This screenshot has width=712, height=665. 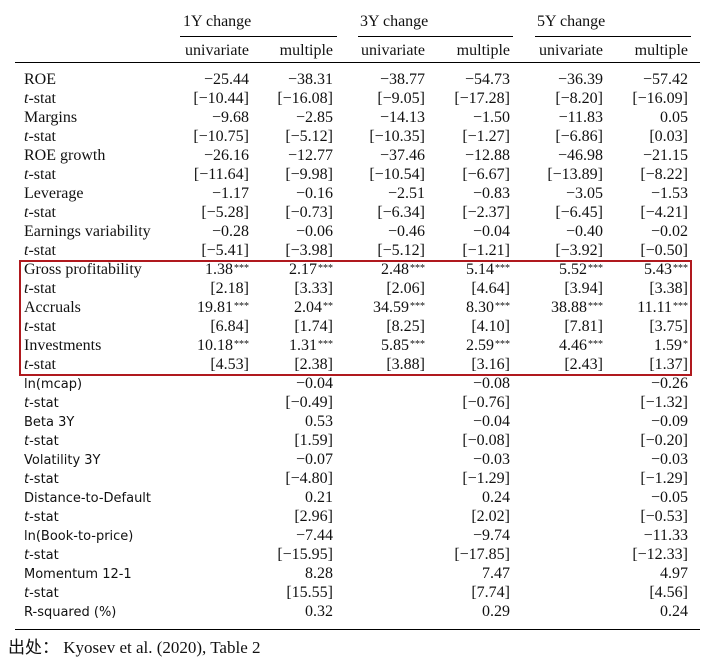 I want to click on t-stat-value: [−16.09], so click(x=660, y=98).